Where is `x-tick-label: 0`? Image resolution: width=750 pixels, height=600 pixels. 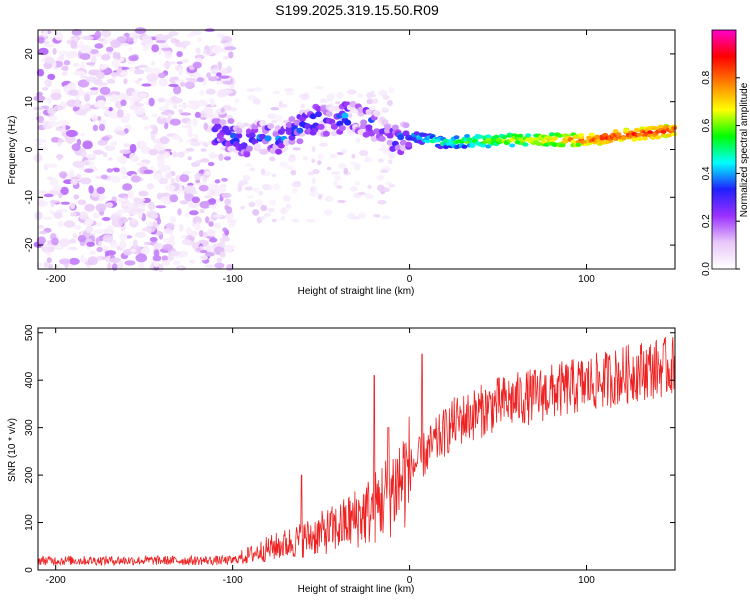
x-tick-label: 0 is located at coordinates (410, 580).